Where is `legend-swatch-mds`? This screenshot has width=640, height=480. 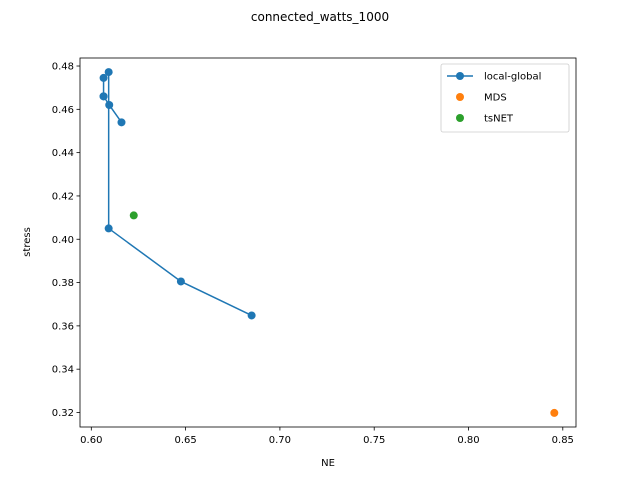
legend-swatch-mds is located at coordinates (460, 97).